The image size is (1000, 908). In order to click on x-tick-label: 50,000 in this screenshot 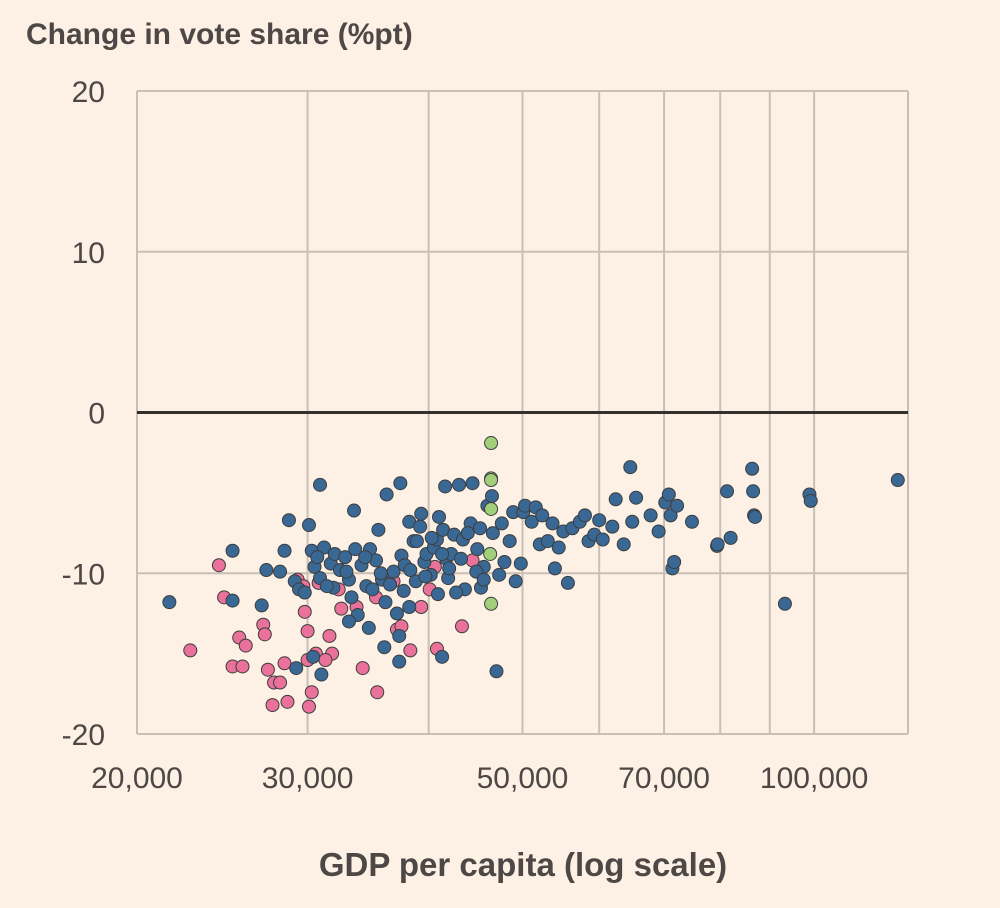, I will do `click(523, 778)`.